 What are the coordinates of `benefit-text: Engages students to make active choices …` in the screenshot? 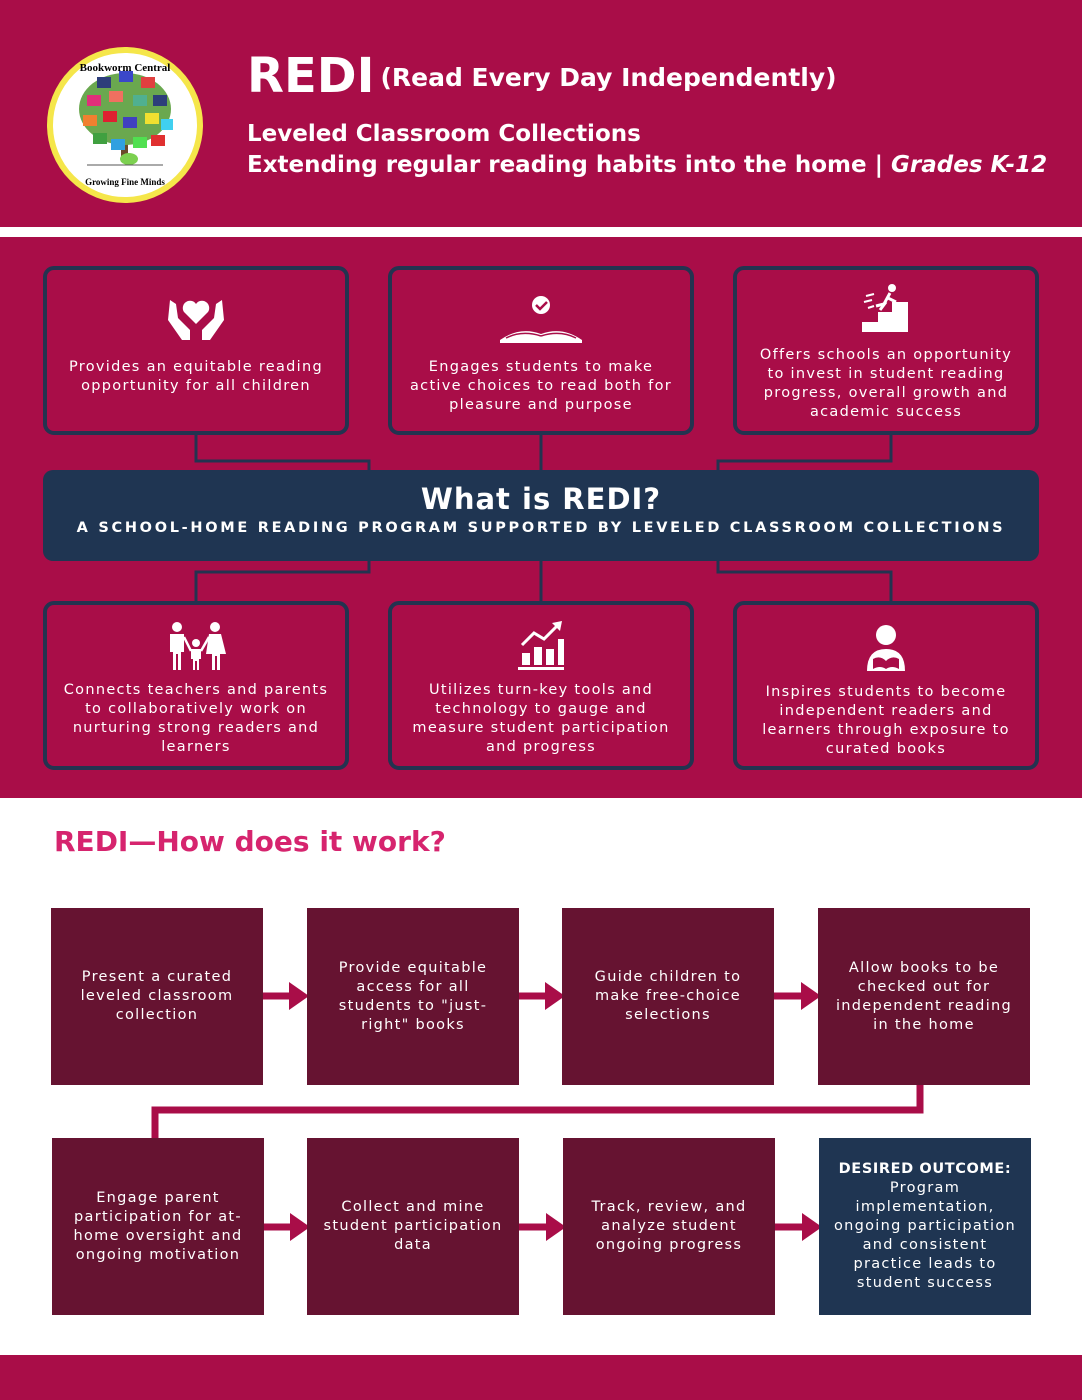 It's located at (541, 386).